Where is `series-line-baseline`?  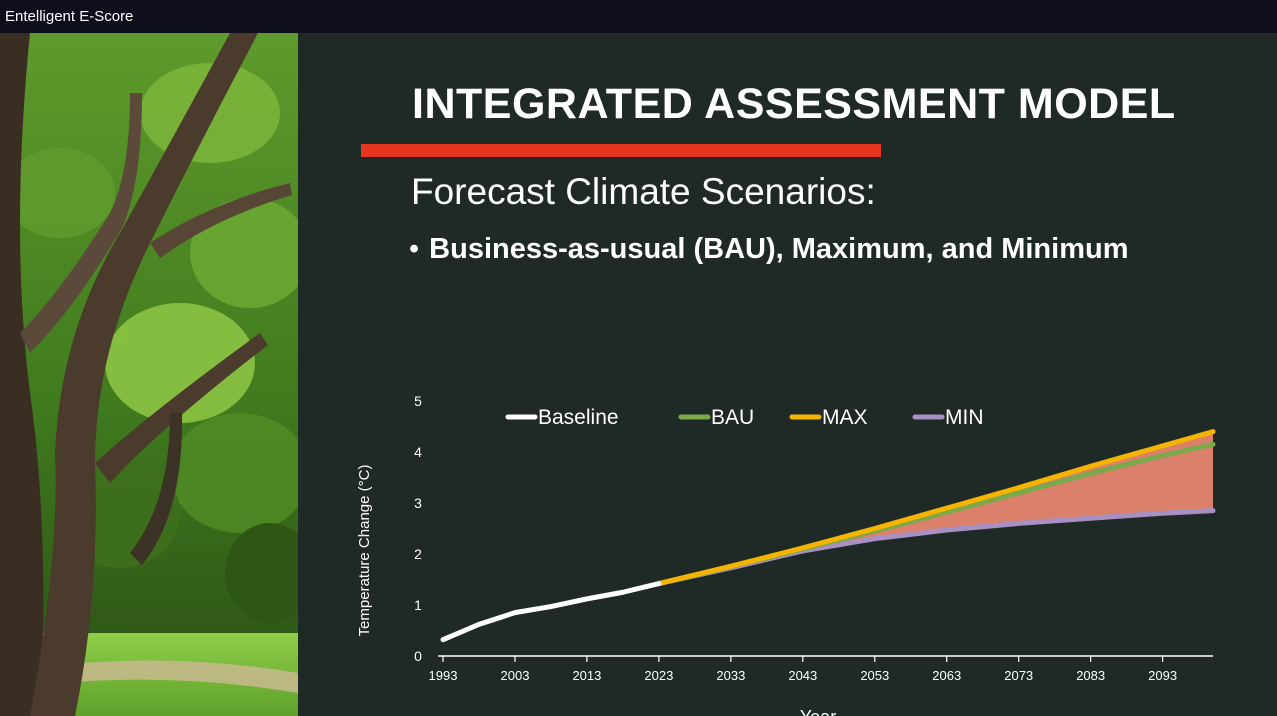 series-line-baseline is located at coordinates (551, 612).